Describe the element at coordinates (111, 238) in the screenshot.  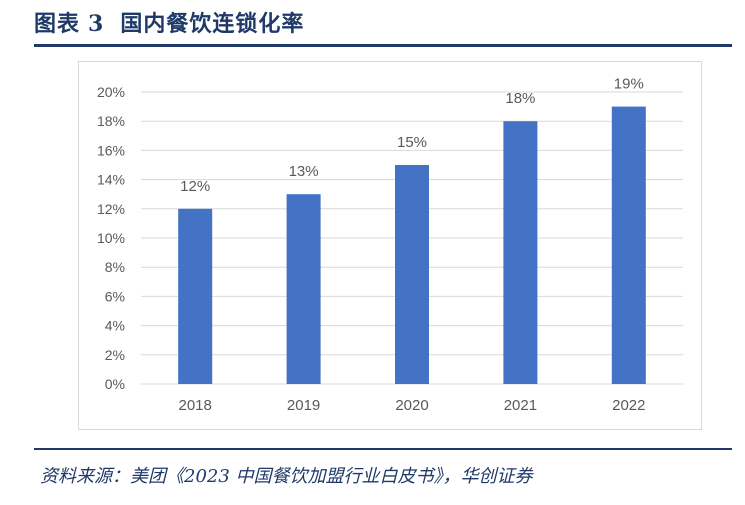
I see `y-tick-label: 10%` at that location.